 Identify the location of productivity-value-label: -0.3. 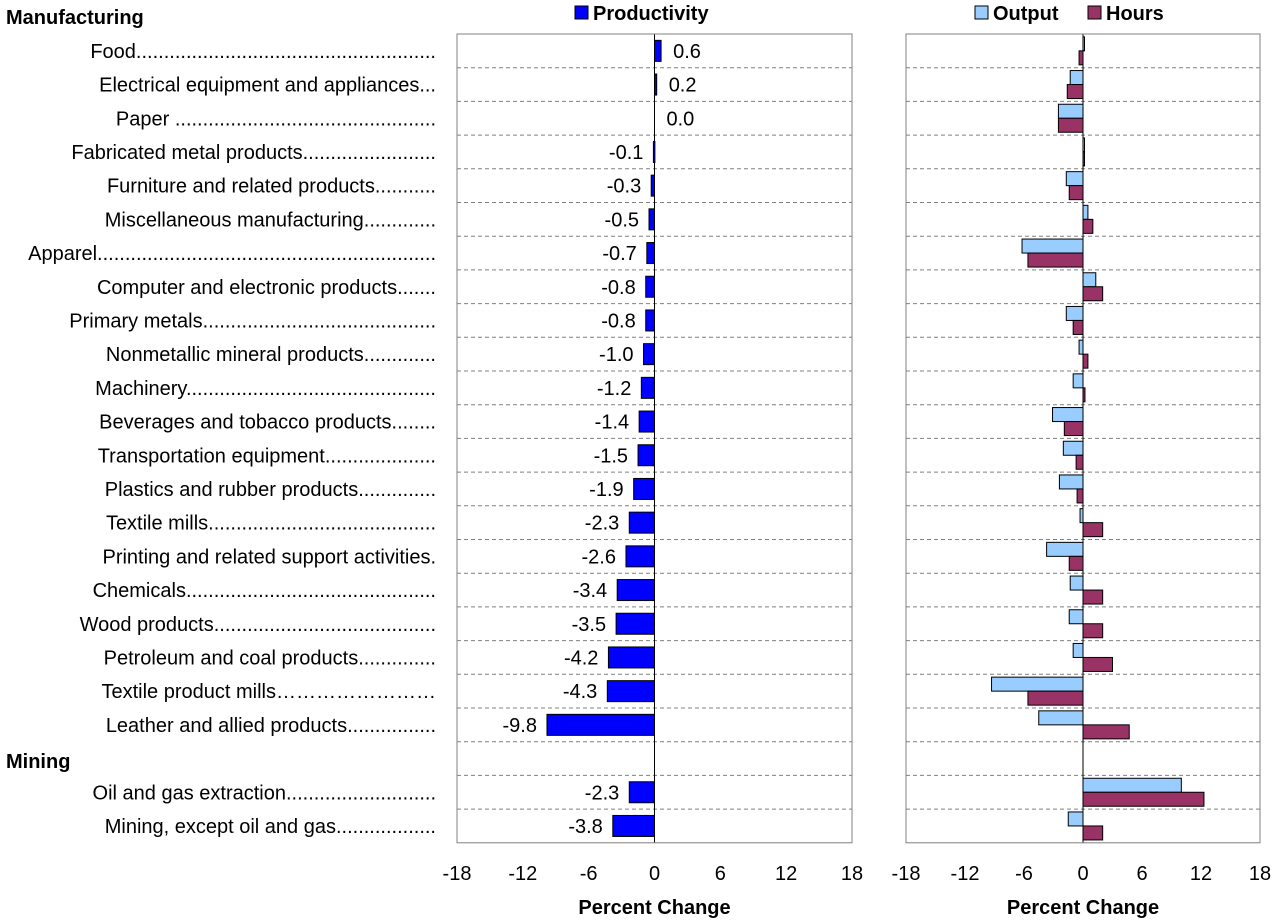
(624, 187).